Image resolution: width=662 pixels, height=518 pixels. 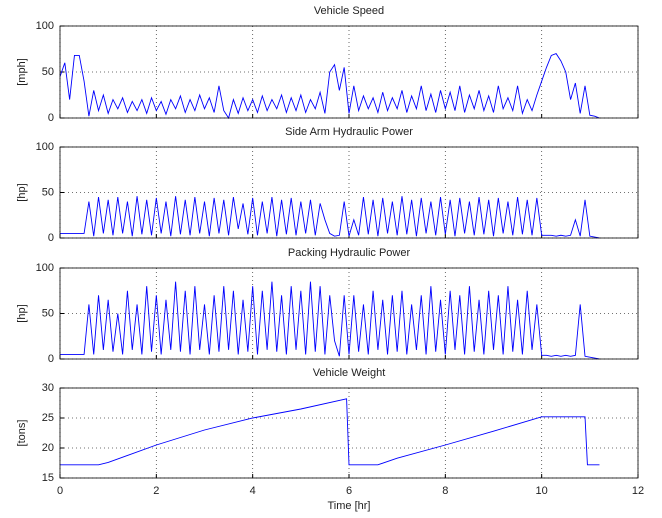 What do you see at coordinates (60, 491) in the screenshot?
I see `x-tick-label: 0` at bounding box center [60, 491].